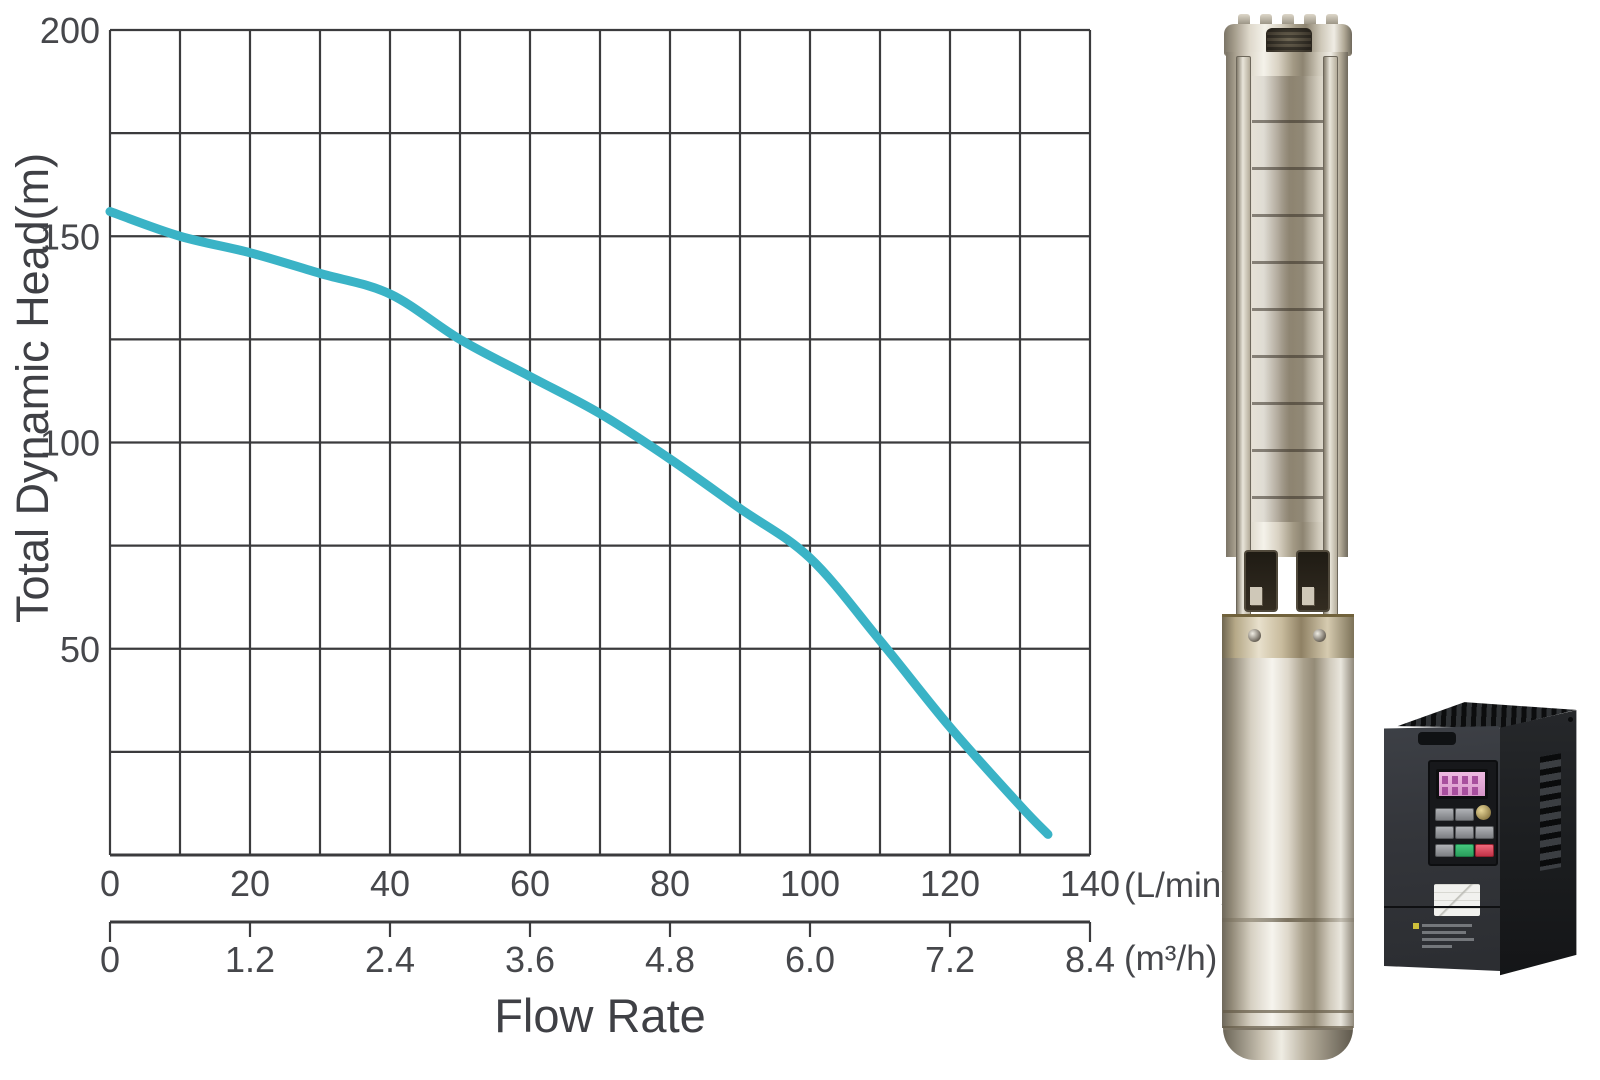 The image size is (1600, 1080). I want to click on svg-text: 8.4, so click(1090, 959).